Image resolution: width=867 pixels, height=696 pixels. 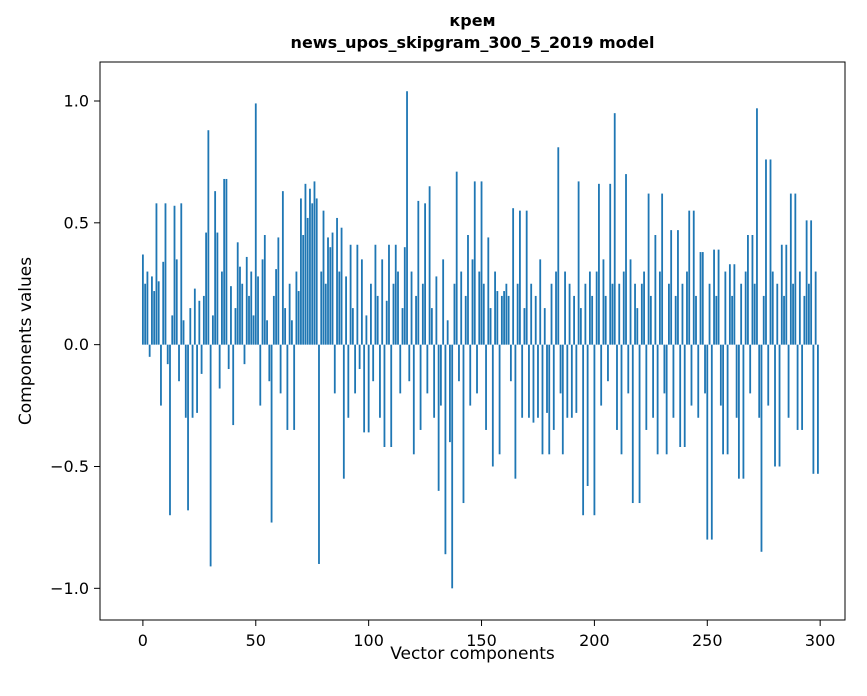 What do you see at coordinates (820, 640) in the screenshot?
I see `x-tick-label: 300` at bounding box center [820, 640].